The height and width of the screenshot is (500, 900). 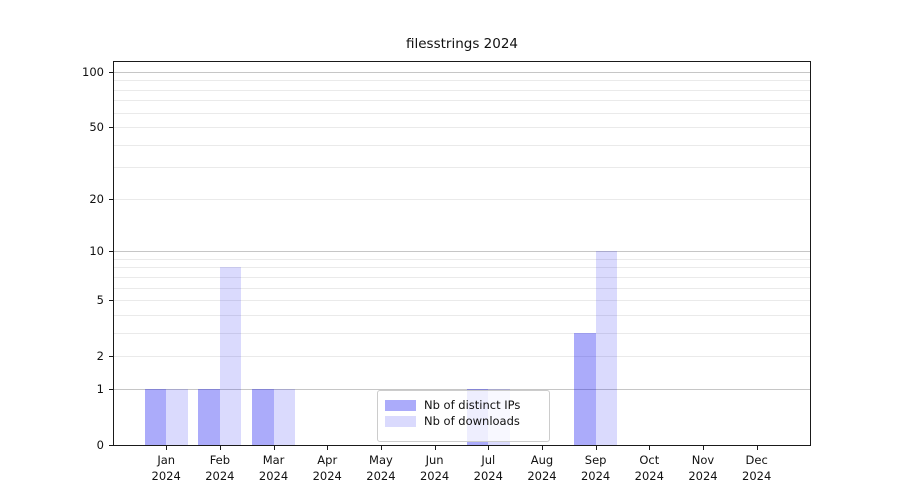 What do you see at coordinates (263, 416) in the screenshot?
I see `bar-mar-distinct-ips` at bounding box center [263, 416].